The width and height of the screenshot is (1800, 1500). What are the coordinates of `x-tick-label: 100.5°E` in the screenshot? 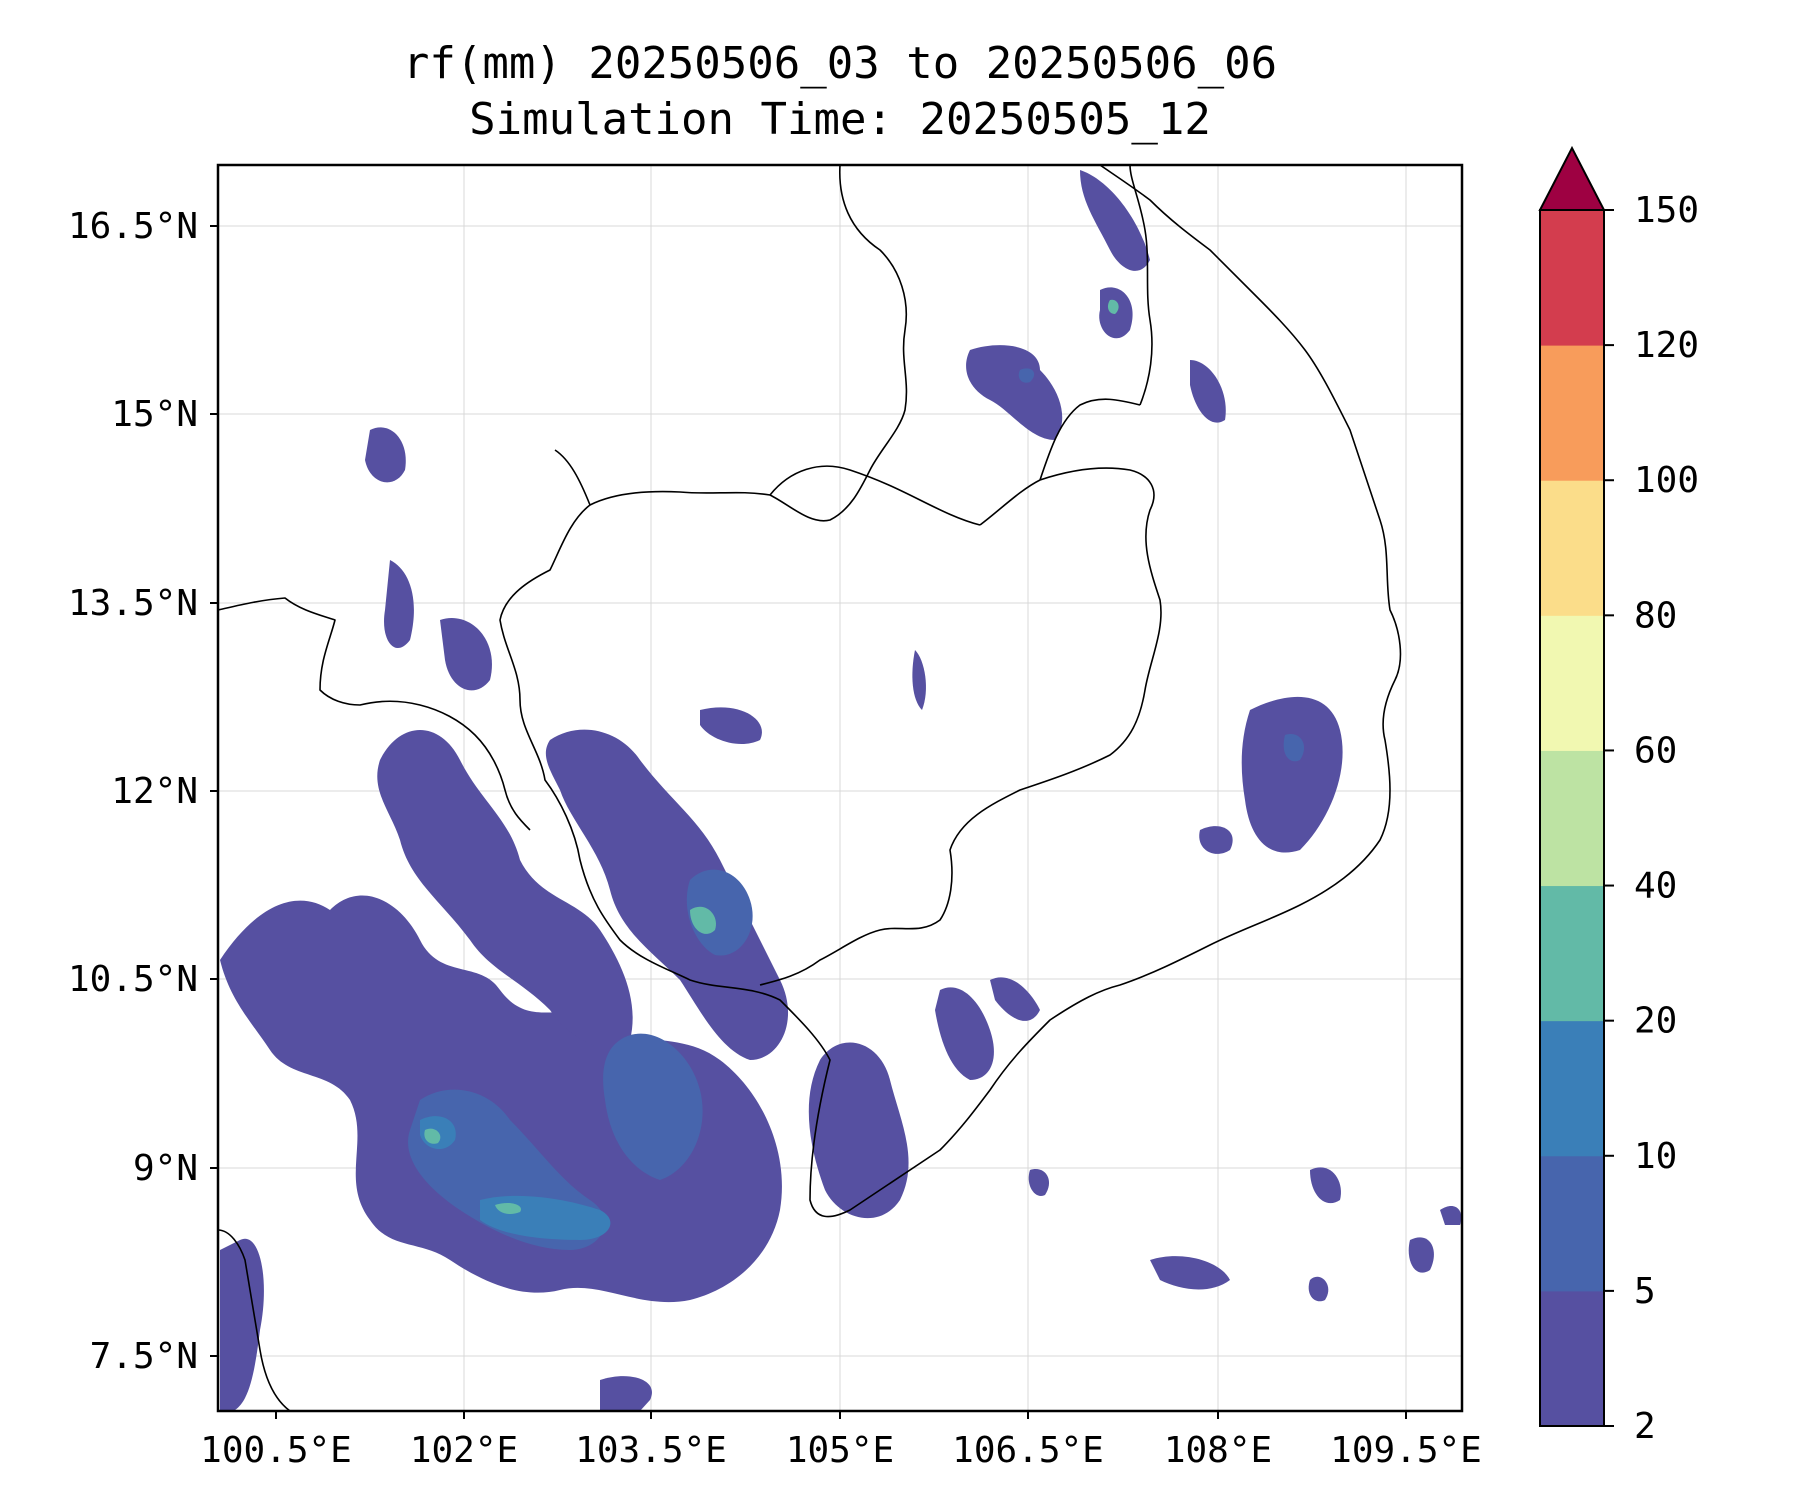 It's located at (276, 1450).